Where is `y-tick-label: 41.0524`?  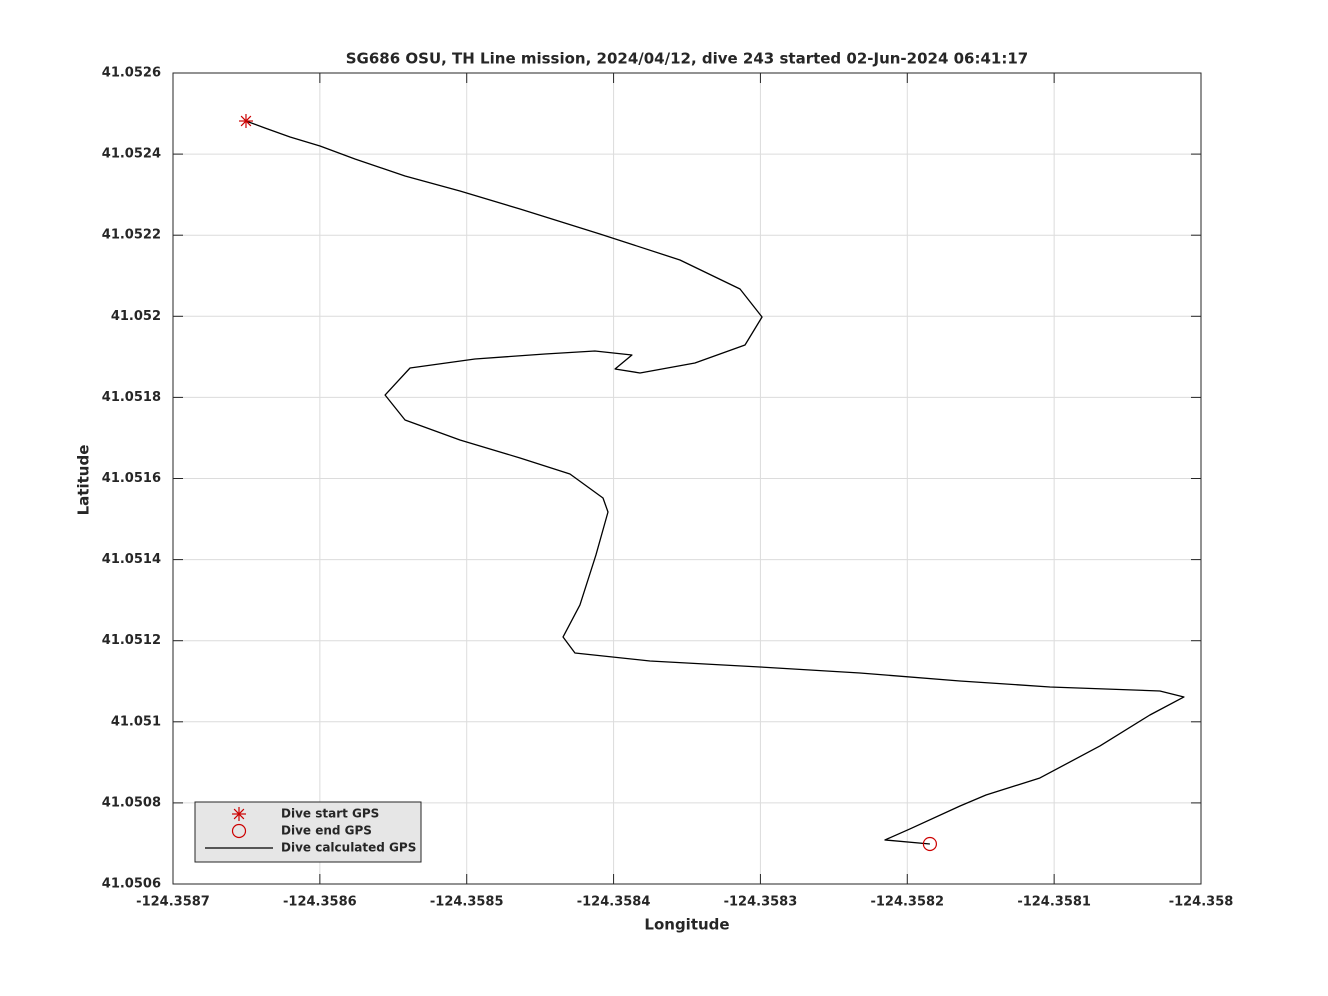
y-tick-label: 41.0524 is located at coordinates (131, 154).